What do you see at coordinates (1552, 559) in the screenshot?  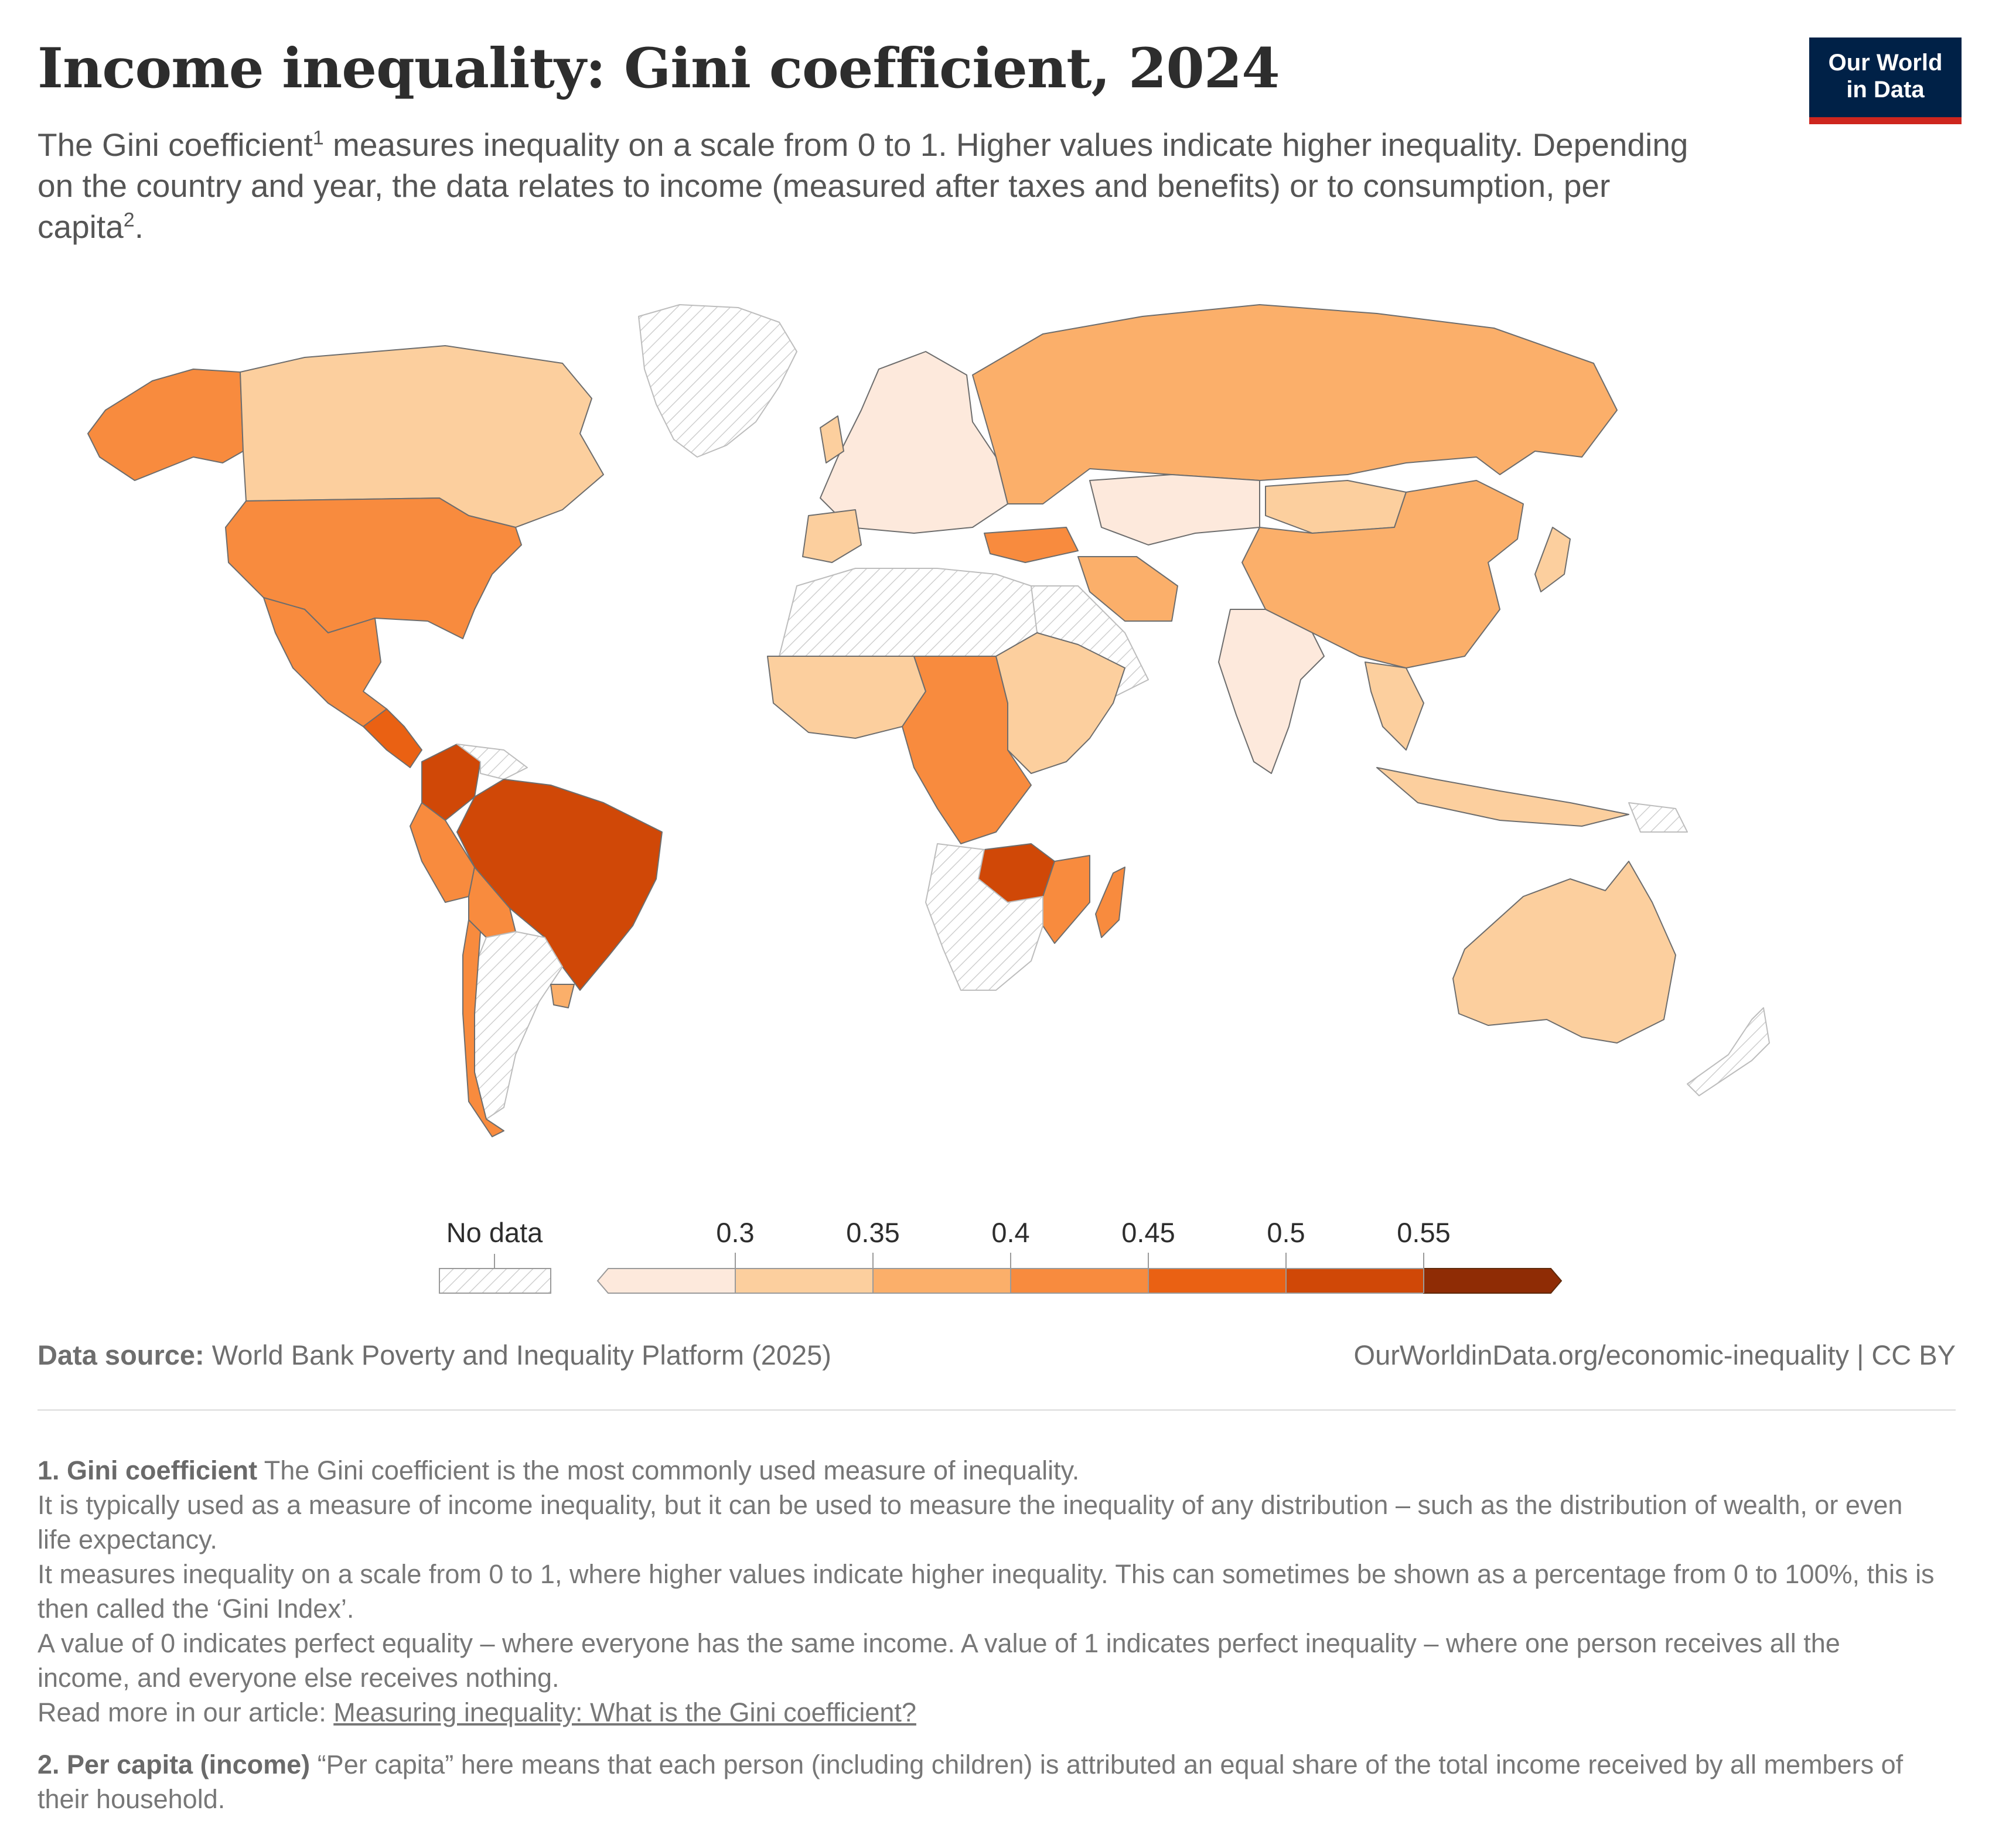 I see `country-japan` at bounding box center [1552, 559].